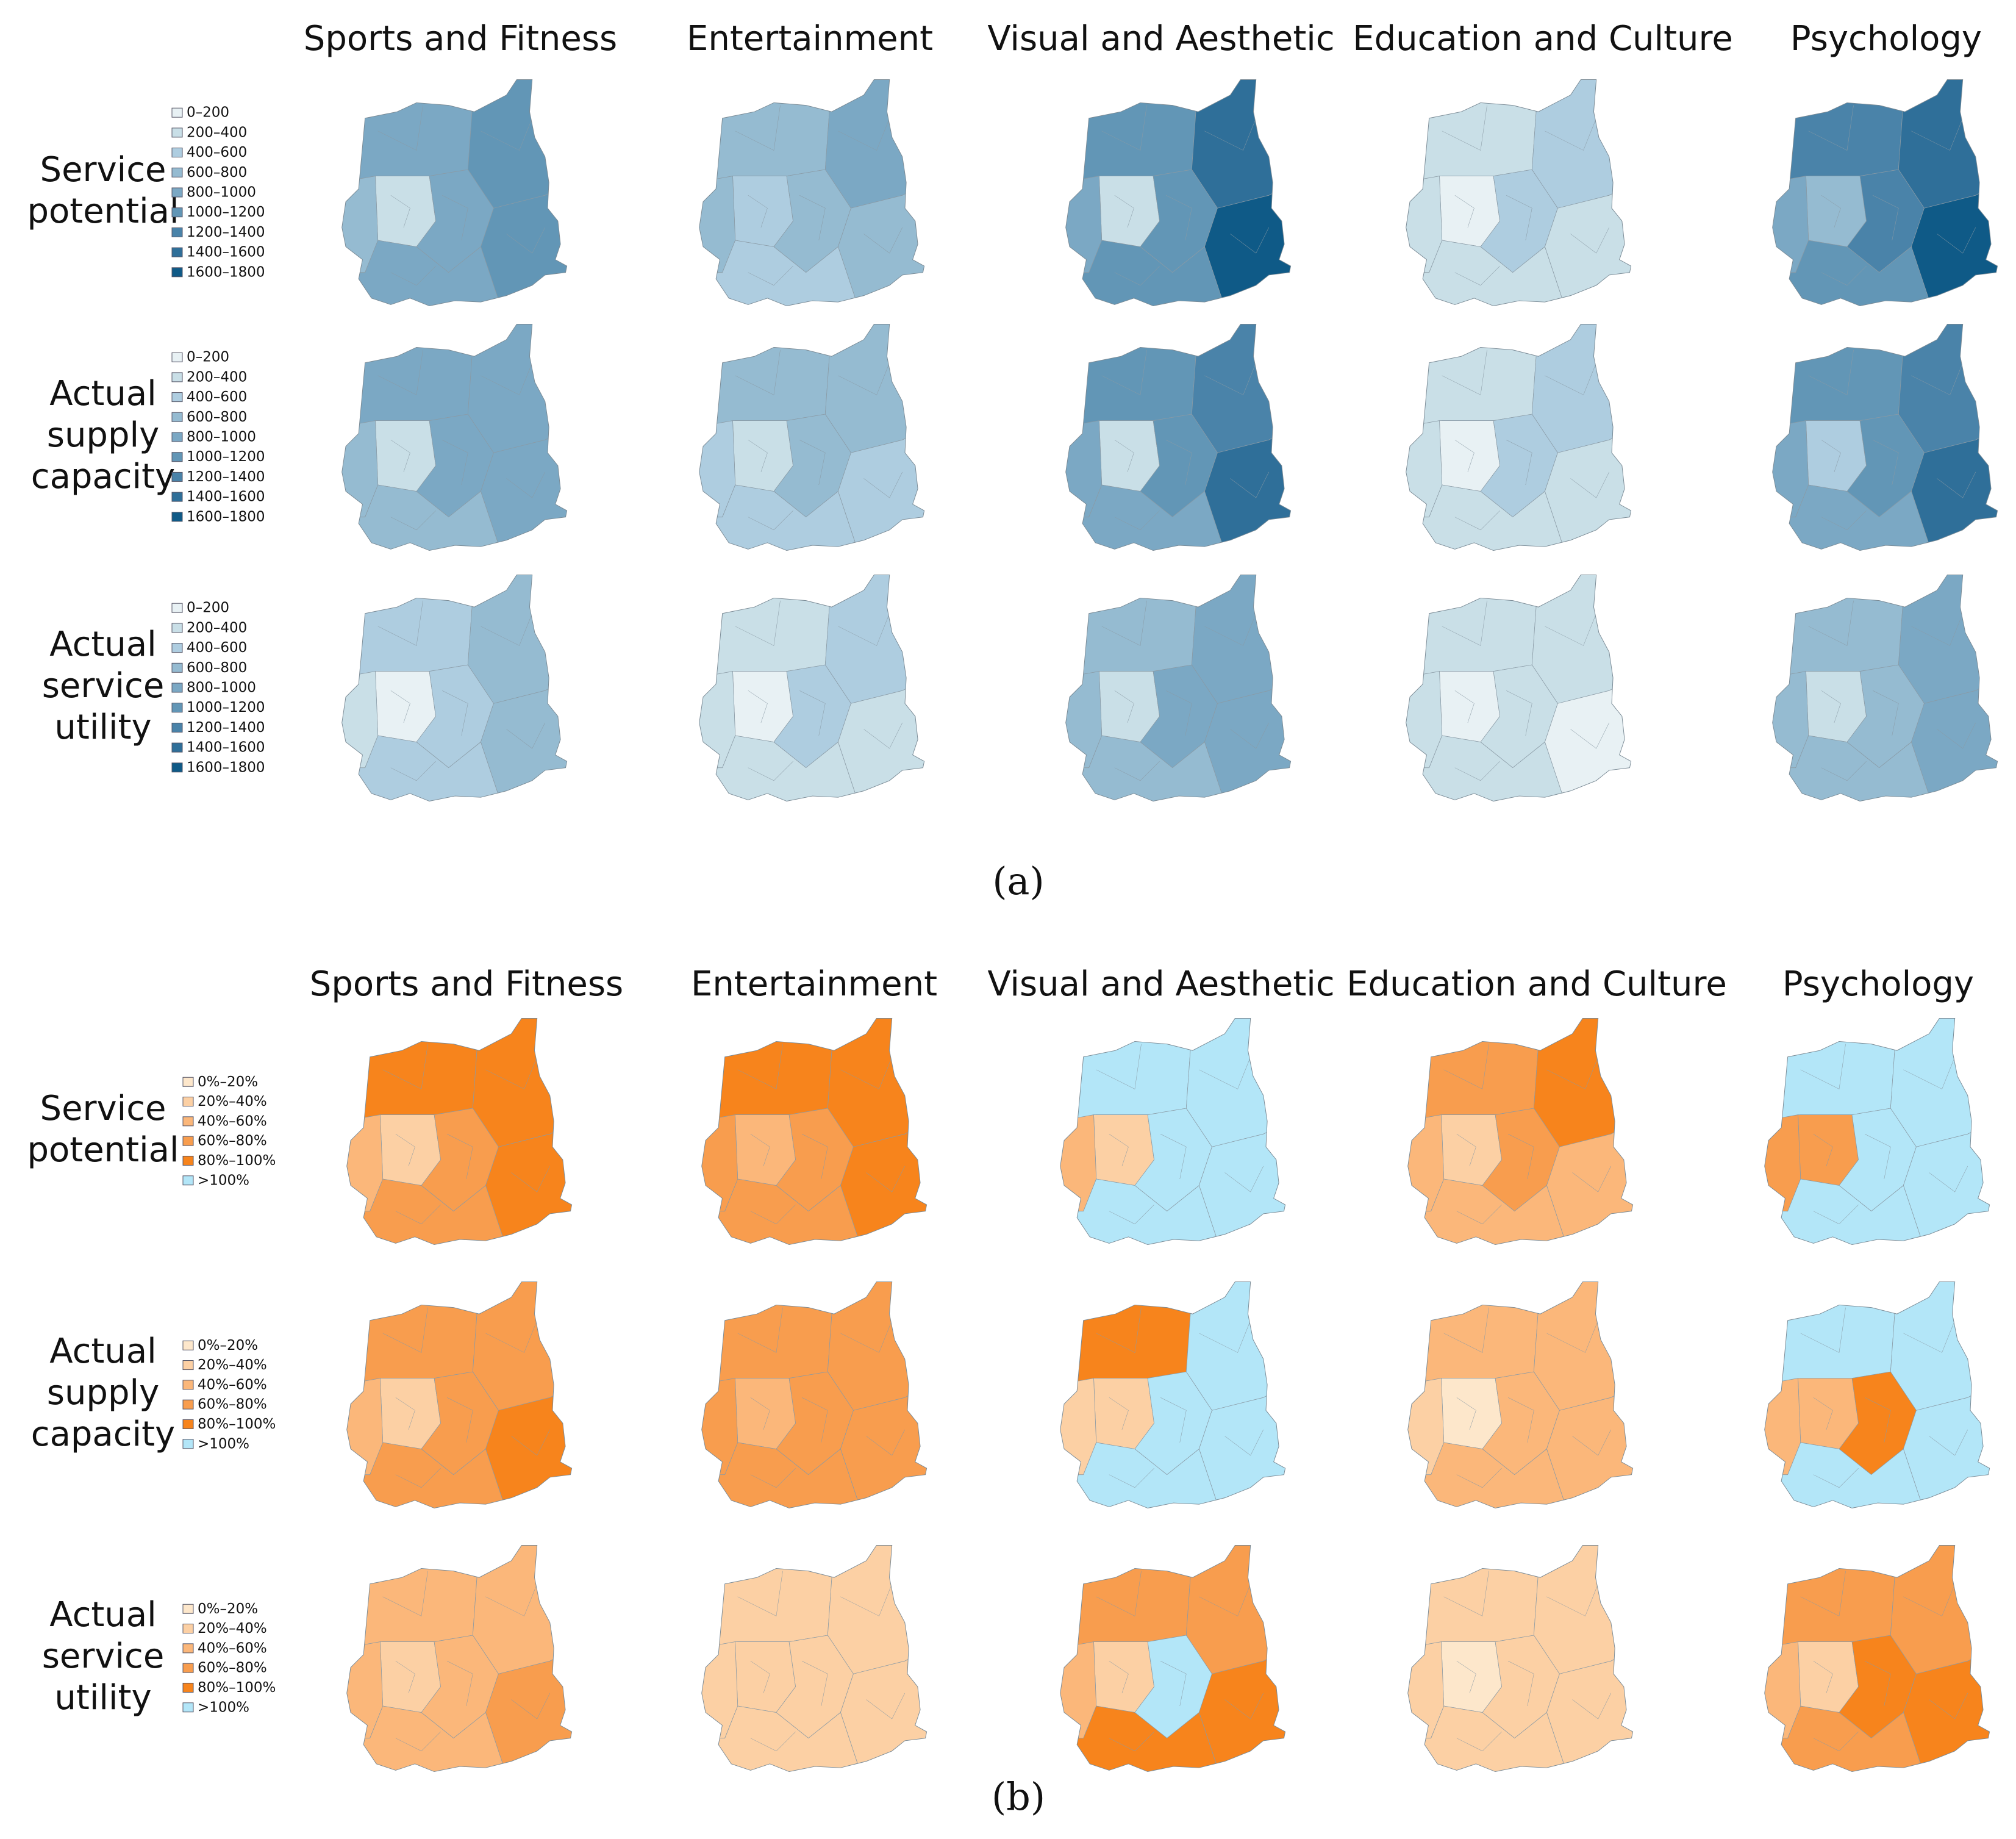 The height and width of the screenshot is (1839, 2016). What do you see at coordinates (103, 686) in the screenshot?
I see `row-label: service` at bounding box center [103, 686].